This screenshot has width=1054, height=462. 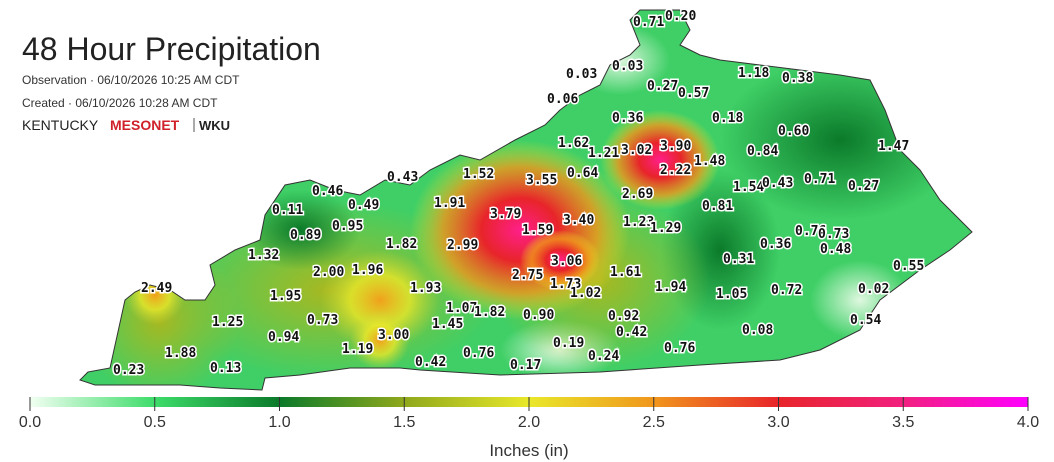 I want to click on station-value: 1.21, so click(x=603, y=153).